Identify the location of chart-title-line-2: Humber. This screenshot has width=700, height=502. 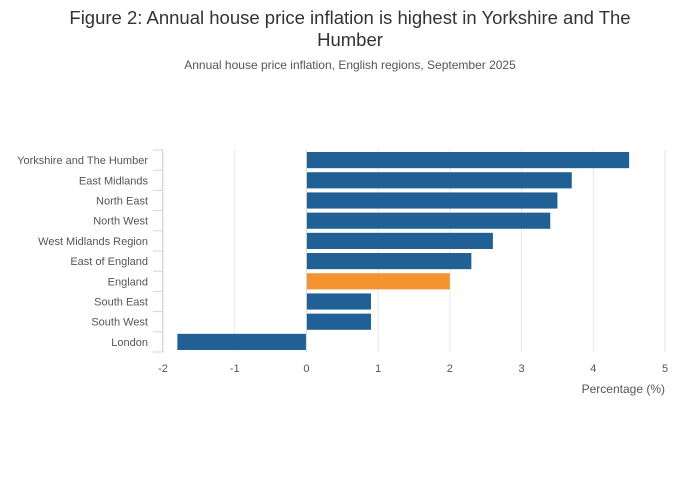
(350, 39).